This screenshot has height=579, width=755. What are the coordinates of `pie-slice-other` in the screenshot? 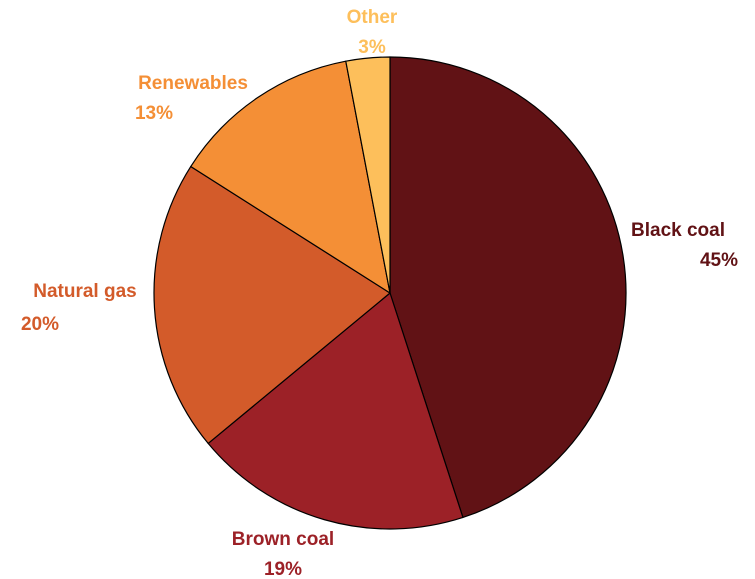 It's located at (368, 175).